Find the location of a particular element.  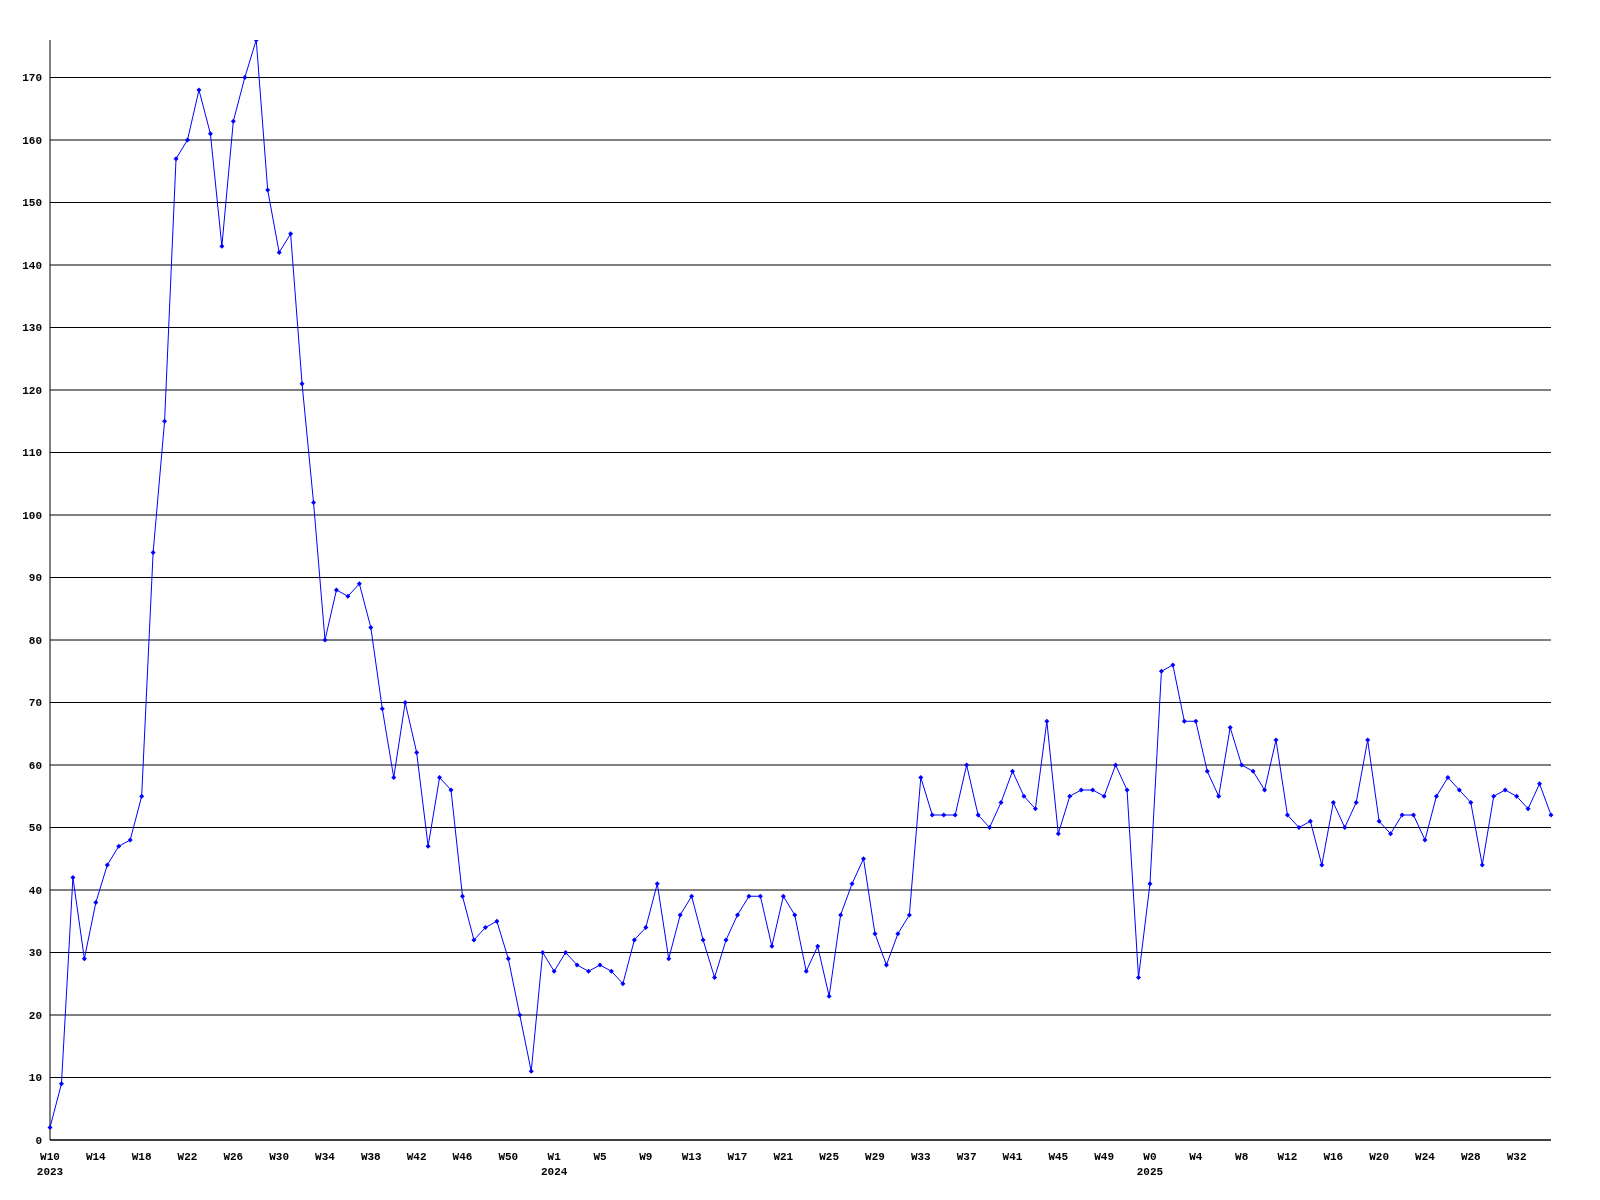

y-tick-label: 160 is located at coordinates (32, 140).